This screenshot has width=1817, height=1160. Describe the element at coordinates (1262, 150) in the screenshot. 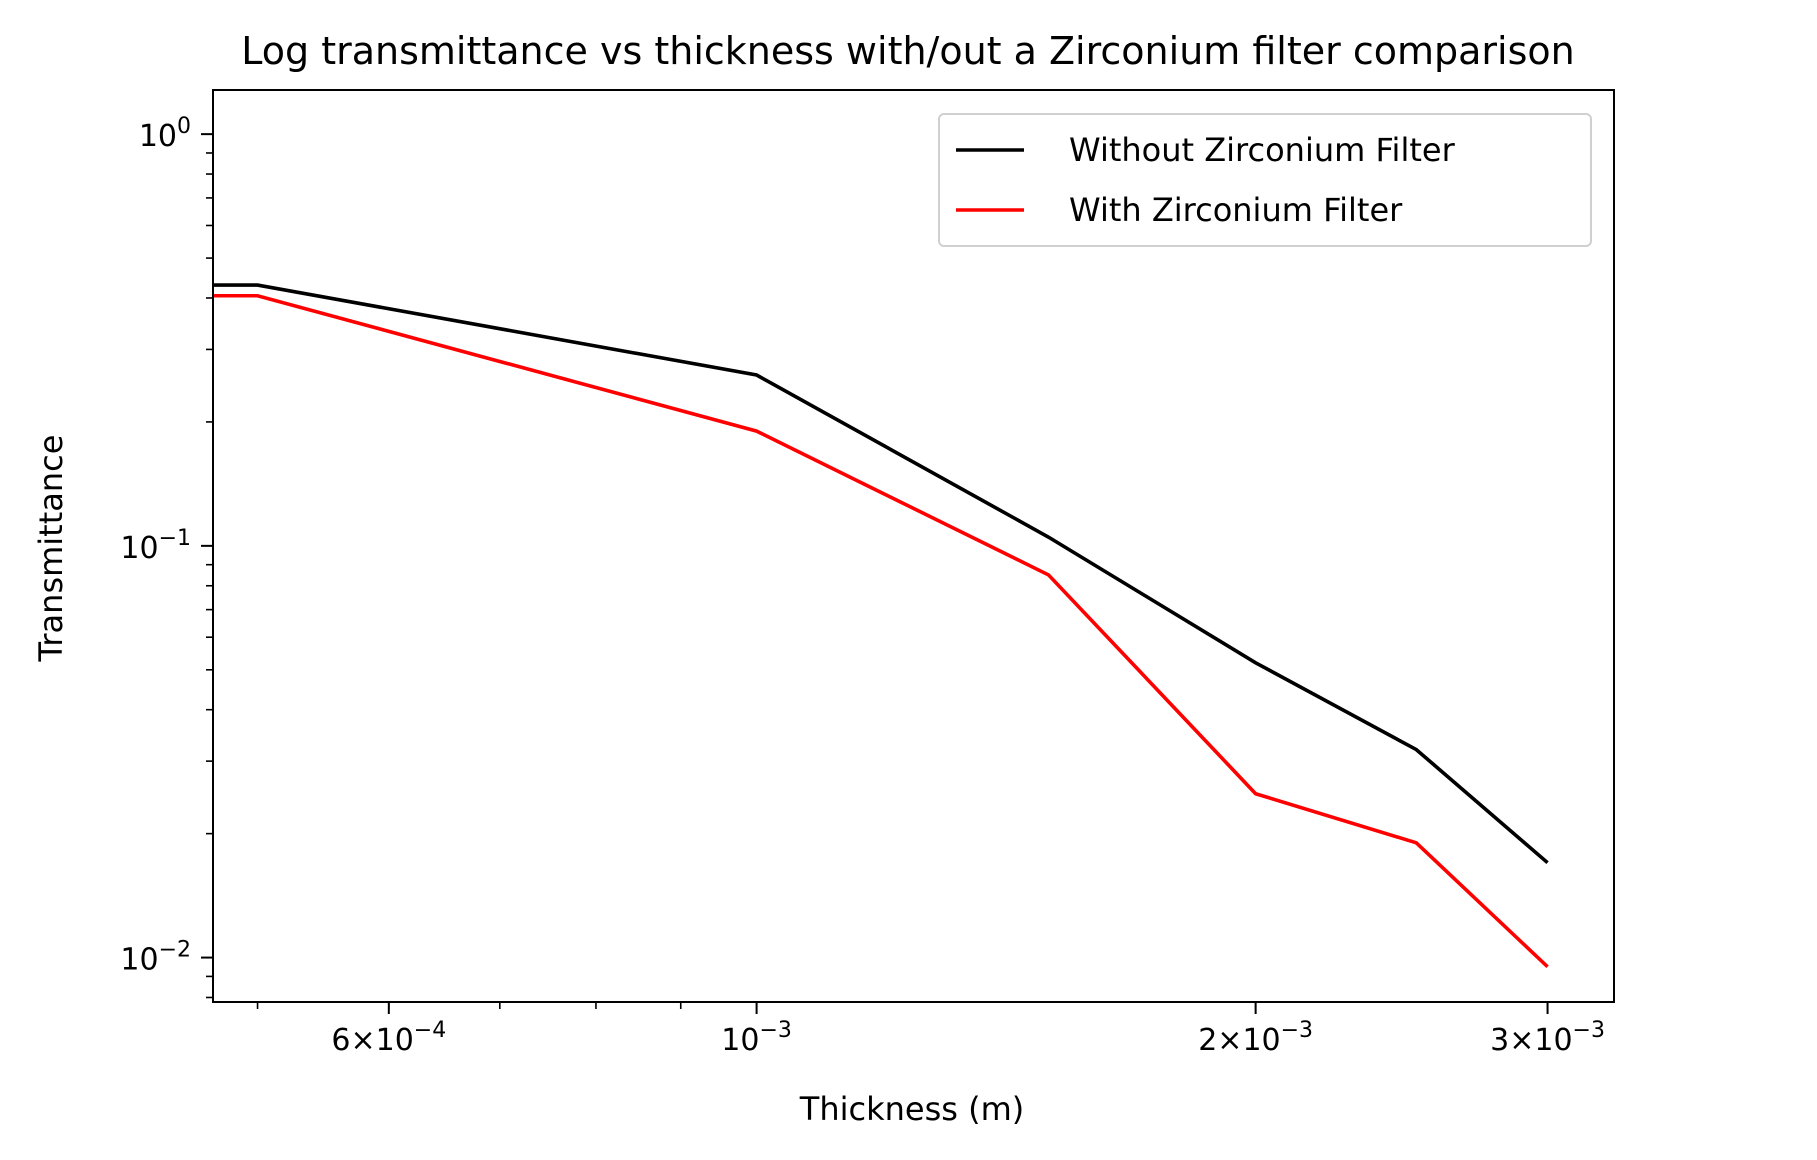

I see `legend-label-0: Without Zirconium Filter` at that location.